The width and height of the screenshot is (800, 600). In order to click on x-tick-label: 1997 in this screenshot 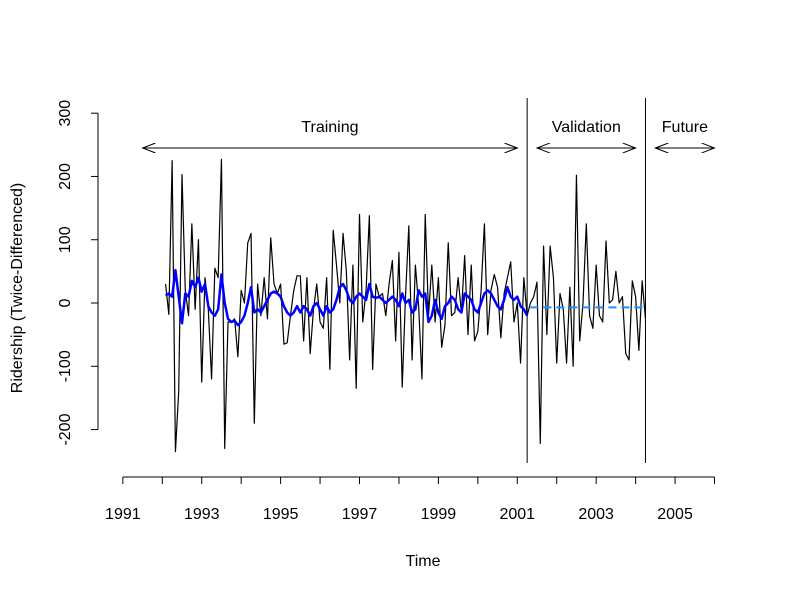, I will do `click(360, 514)`.